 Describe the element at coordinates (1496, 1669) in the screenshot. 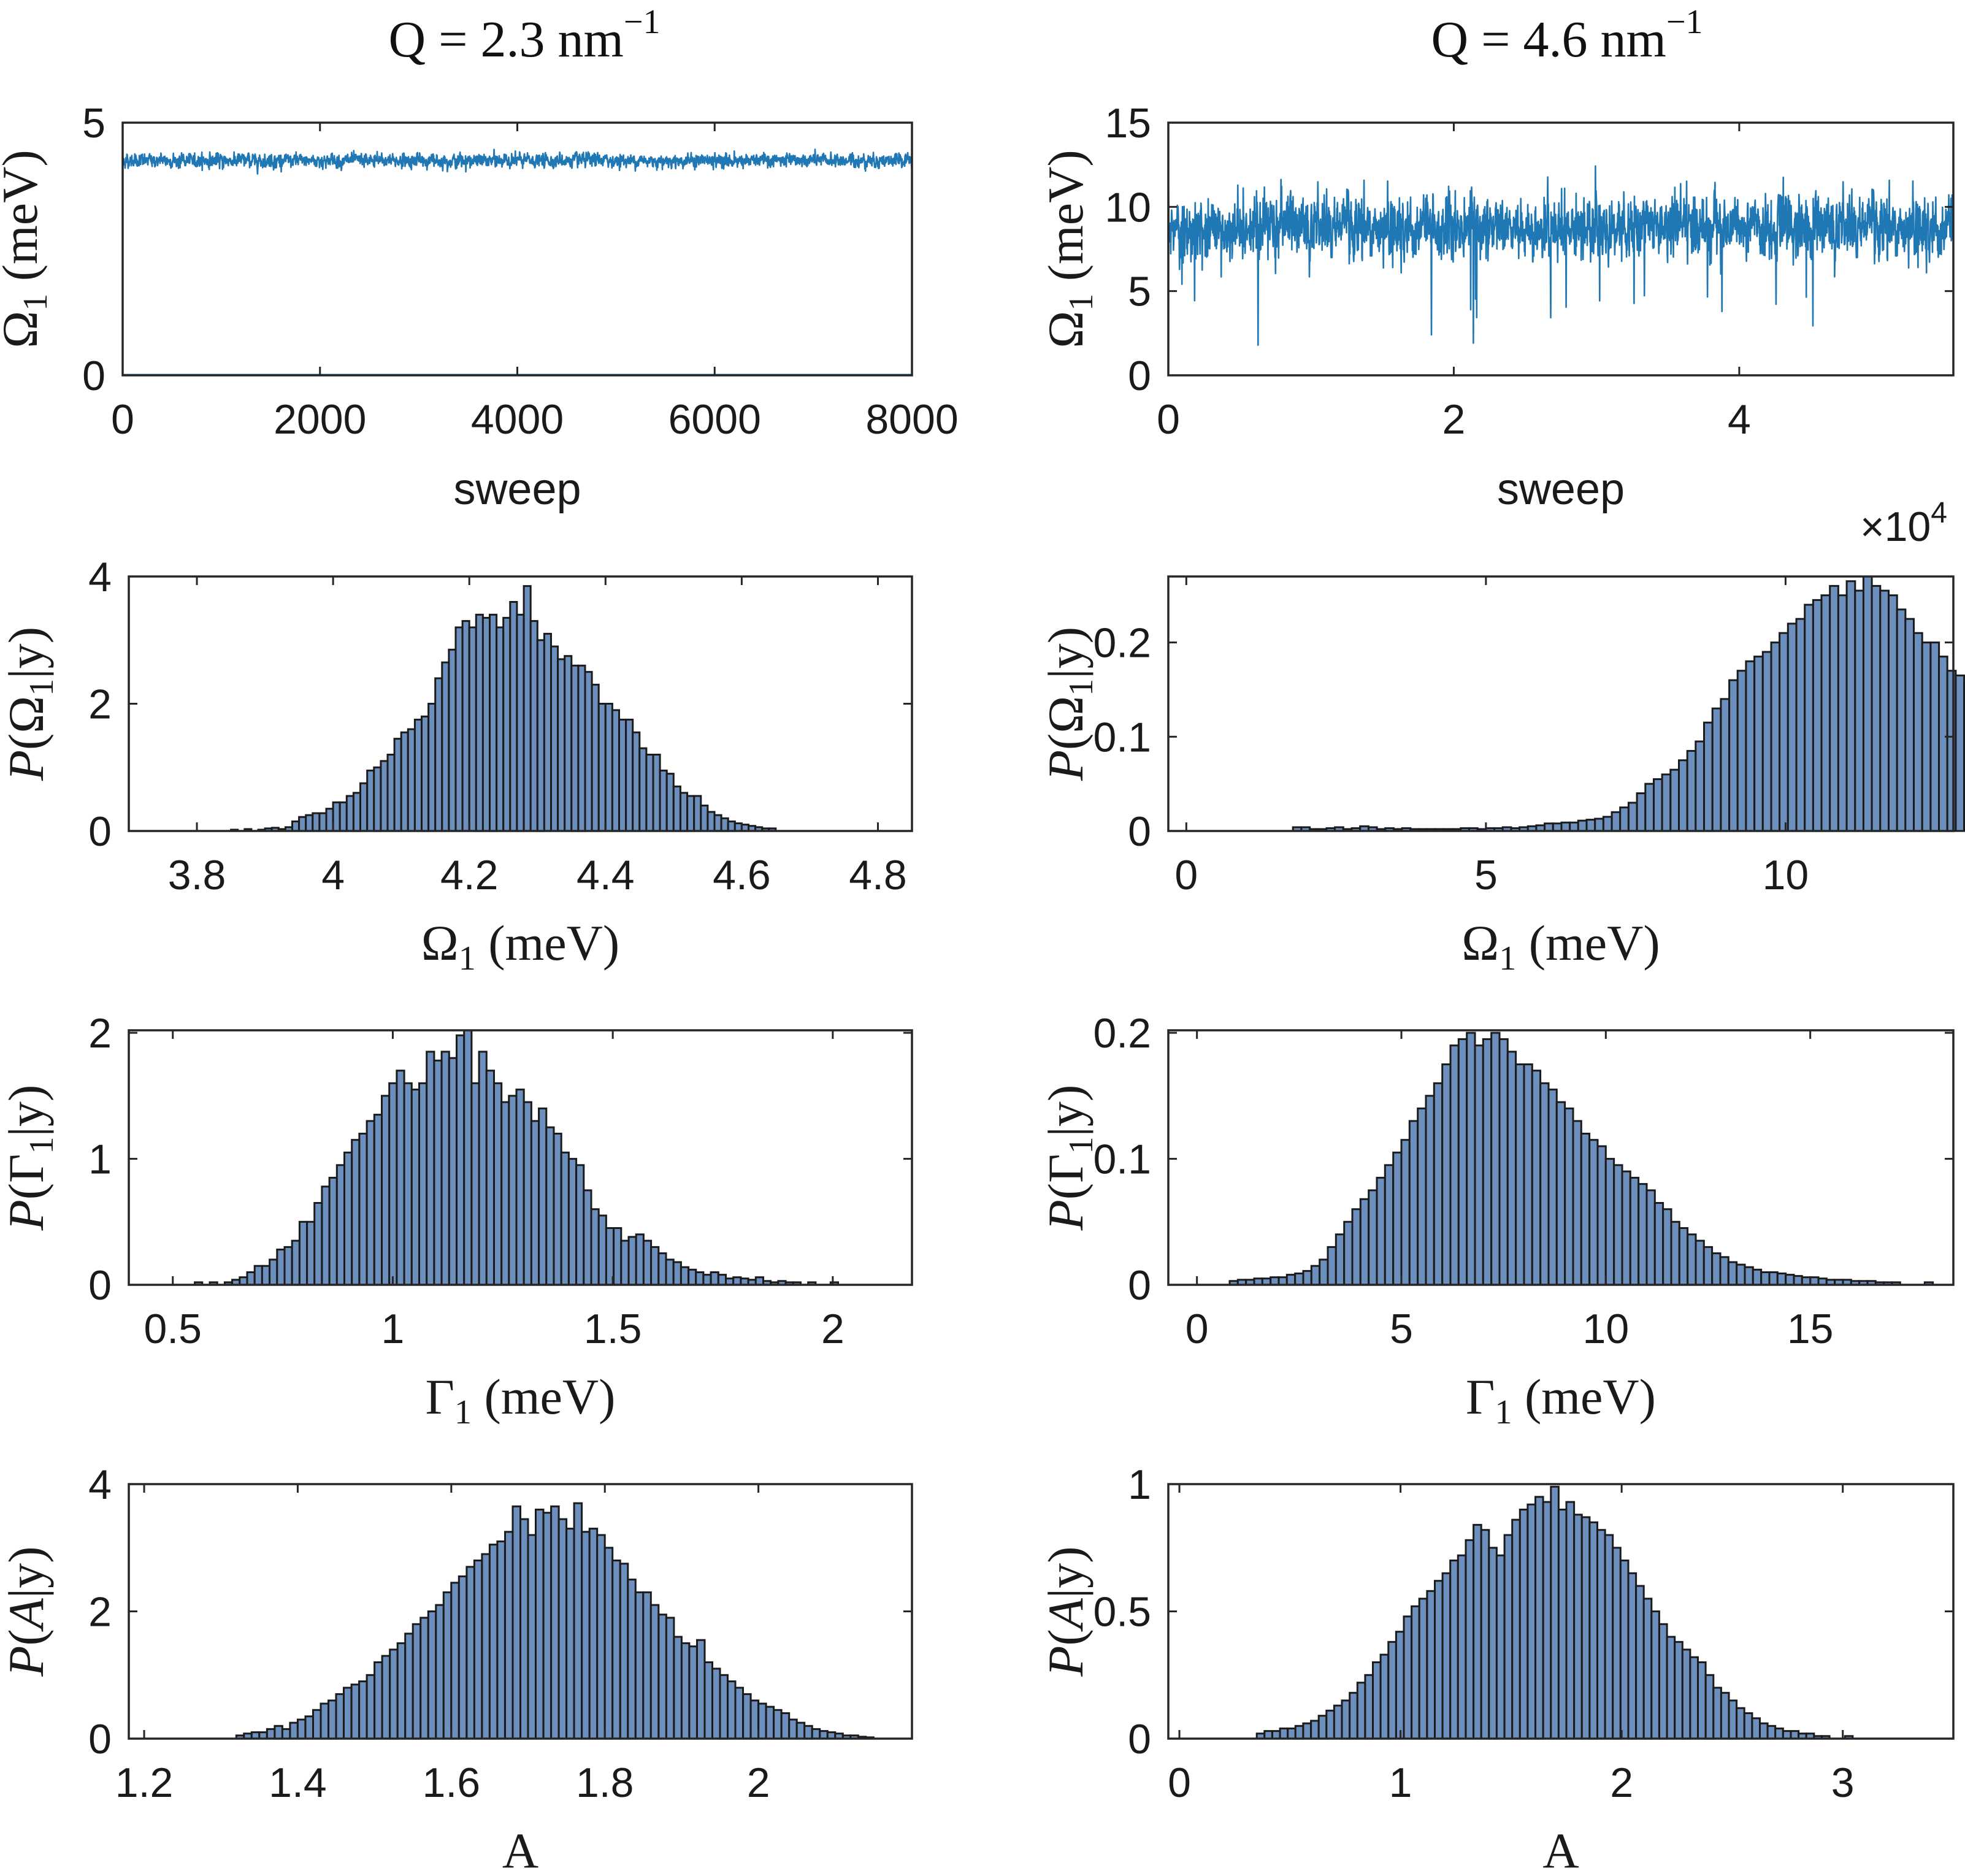

I see `panel-hist-a-right: 0 1 2 3 0 0.5 1 A P(A|y)` at that location.